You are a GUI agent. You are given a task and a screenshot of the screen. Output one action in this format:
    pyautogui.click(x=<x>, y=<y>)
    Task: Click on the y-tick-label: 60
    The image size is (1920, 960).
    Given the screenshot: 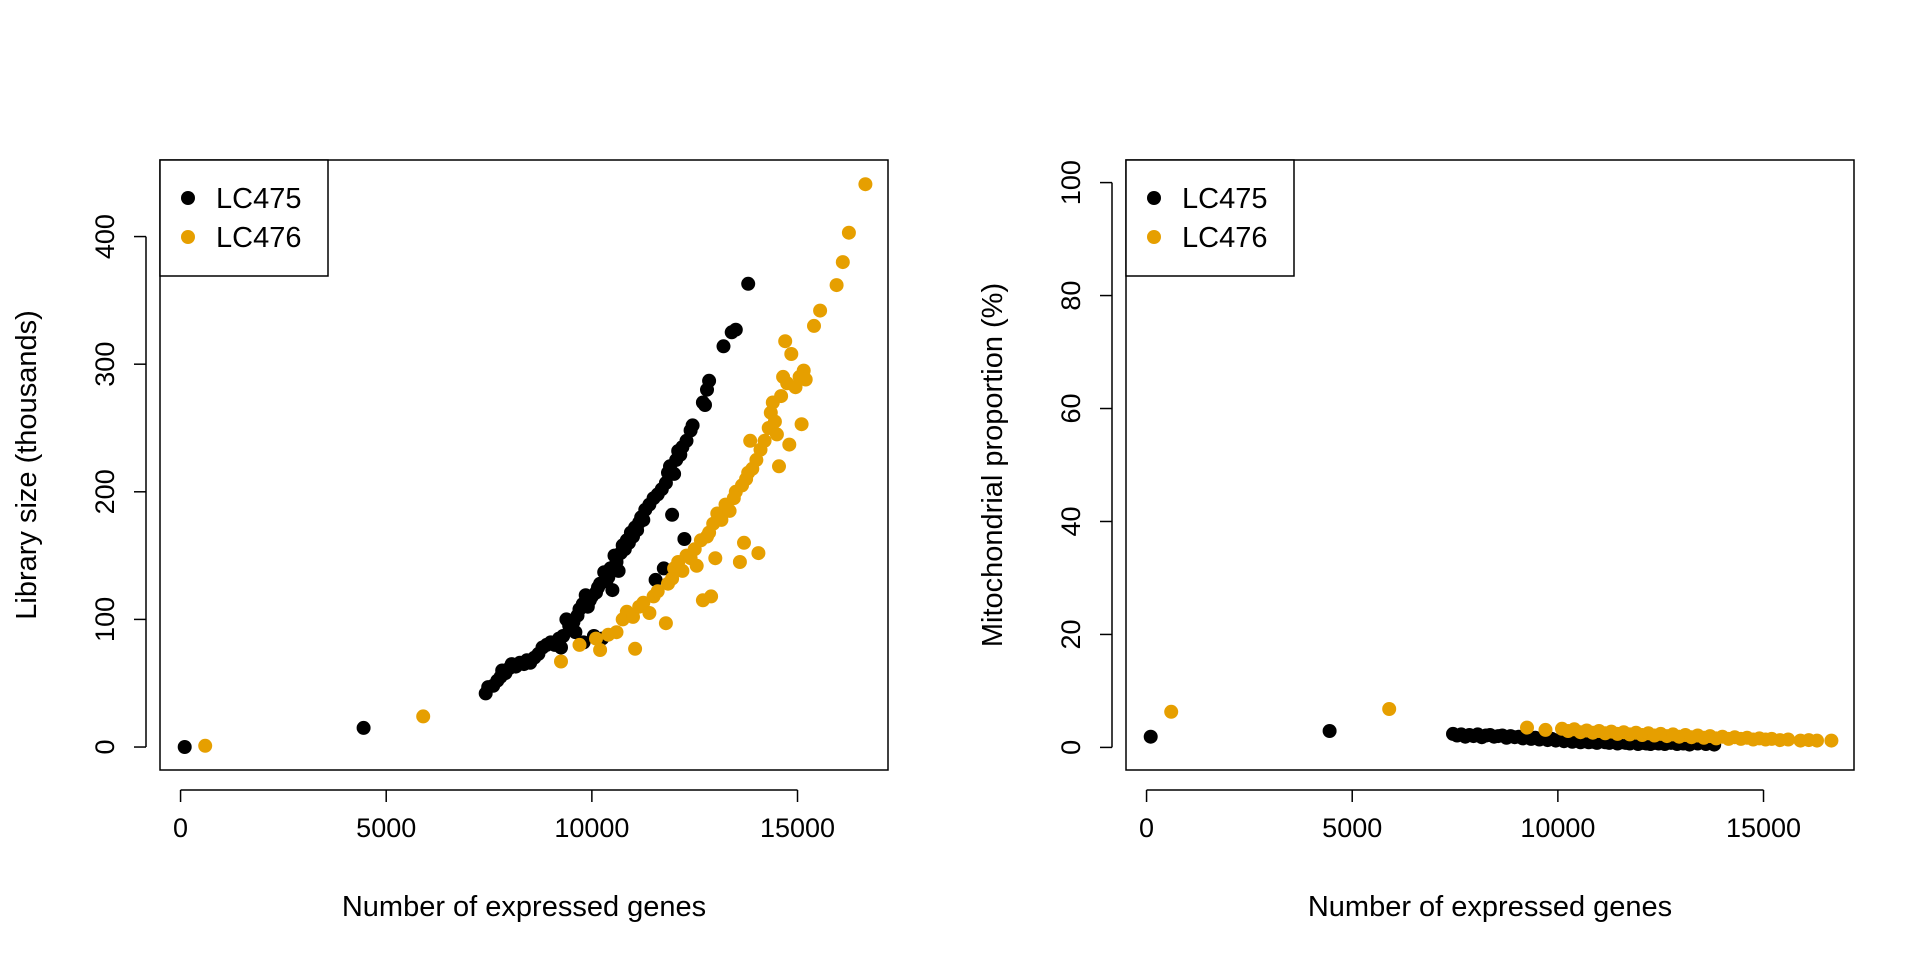 What is the action you would take?
    pyautogui.click(x=1071, y=408)
    